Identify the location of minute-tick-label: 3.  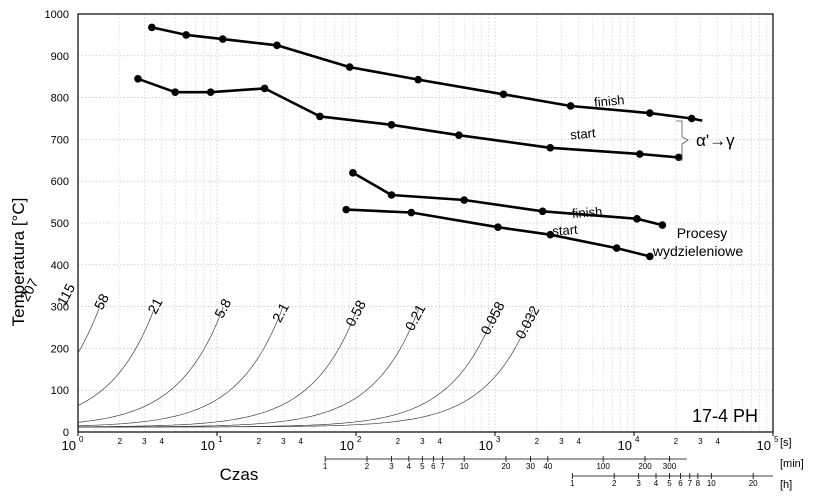
(391, 466).